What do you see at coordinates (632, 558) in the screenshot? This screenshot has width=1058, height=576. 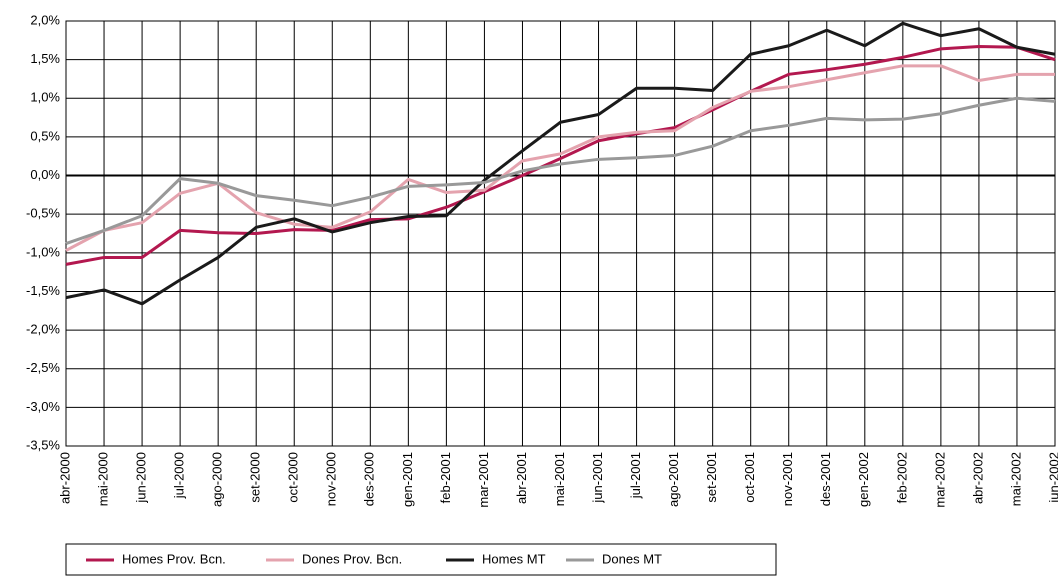 I see `legend-label: Dones MT` at bounding box center [632, 558].